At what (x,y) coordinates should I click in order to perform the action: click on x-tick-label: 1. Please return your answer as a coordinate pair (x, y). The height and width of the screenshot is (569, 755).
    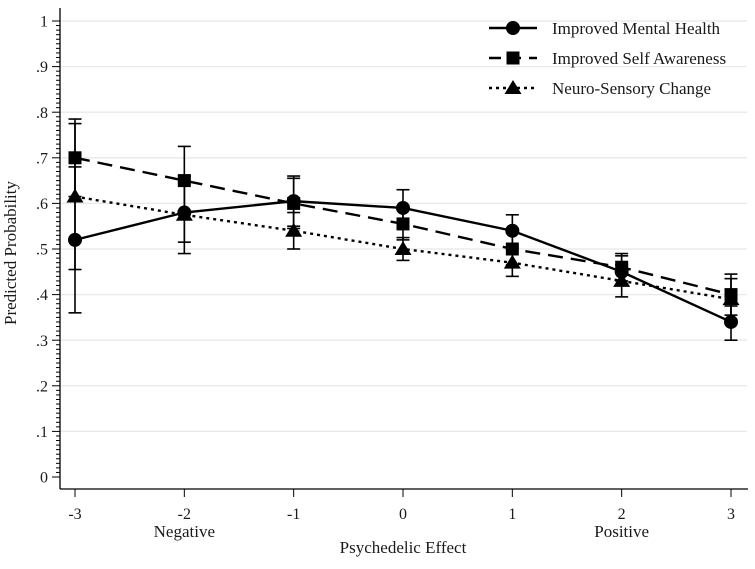
    Looking at the image, I should click on (512, 514).